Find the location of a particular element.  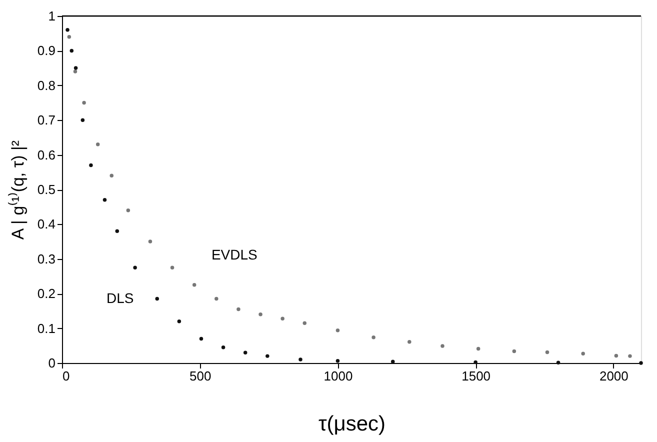

x-tick-label: 1500 is located at coordinates (476, 376).